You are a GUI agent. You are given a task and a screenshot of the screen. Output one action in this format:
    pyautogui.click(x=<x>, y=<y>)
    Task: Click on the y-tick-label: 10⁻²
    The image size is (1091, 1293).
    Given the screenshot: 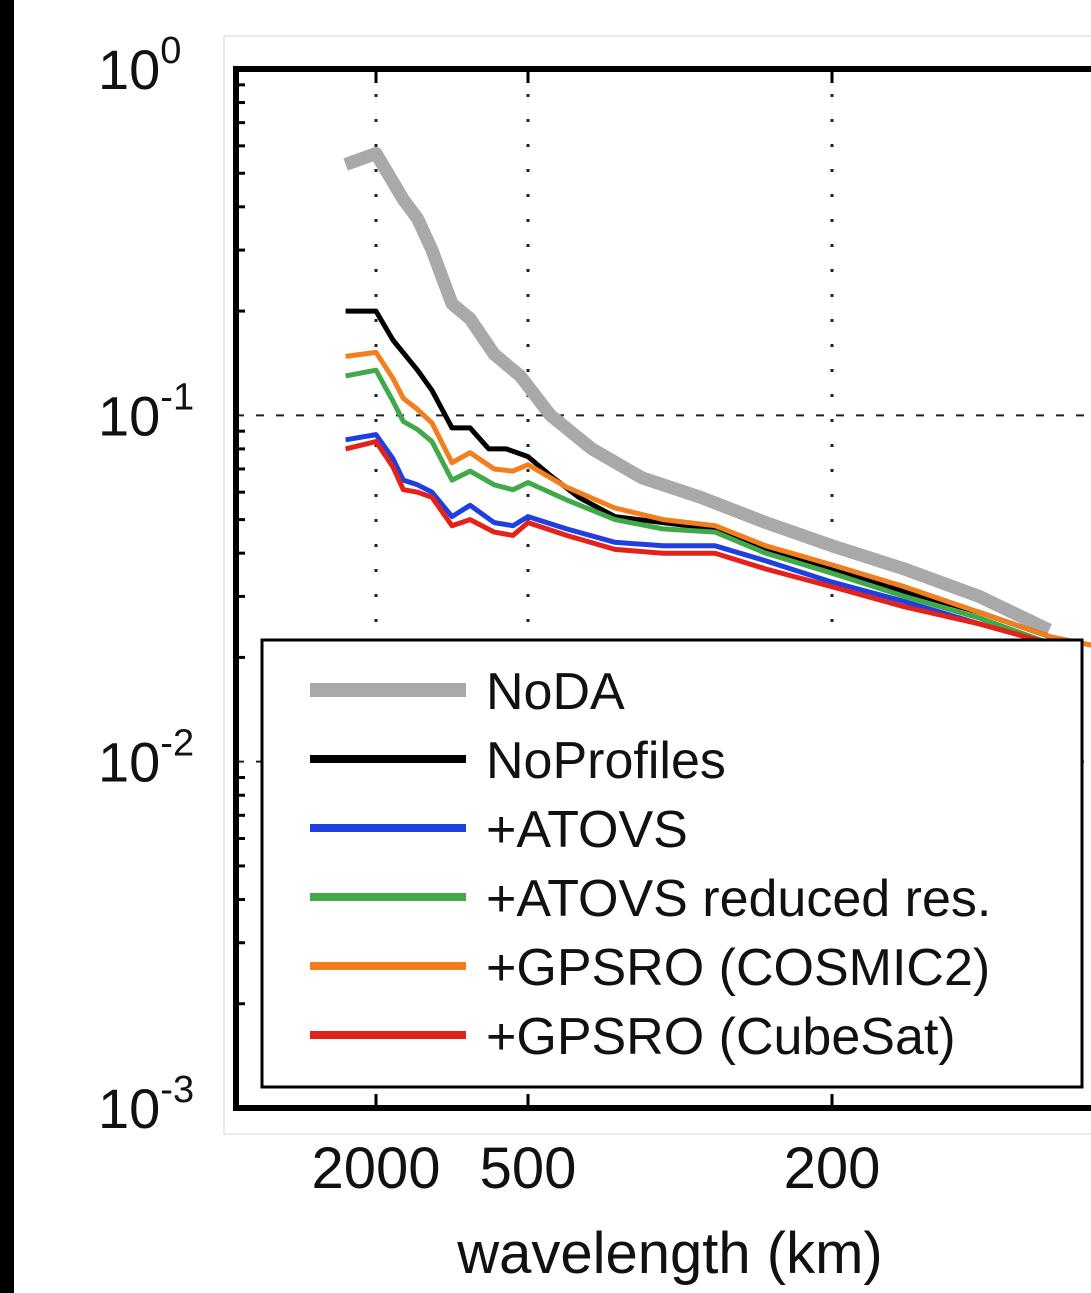 What is the action you would take?
    pyautogui.click(x=146, y=758)
    